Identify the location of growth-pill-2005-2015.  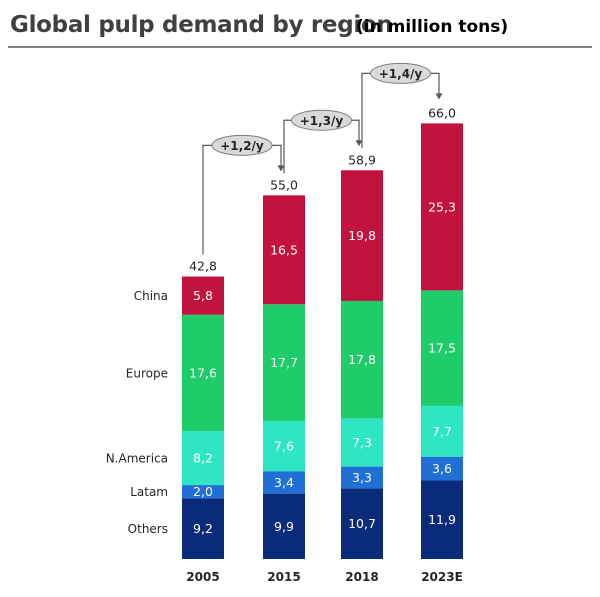
(242, 145).